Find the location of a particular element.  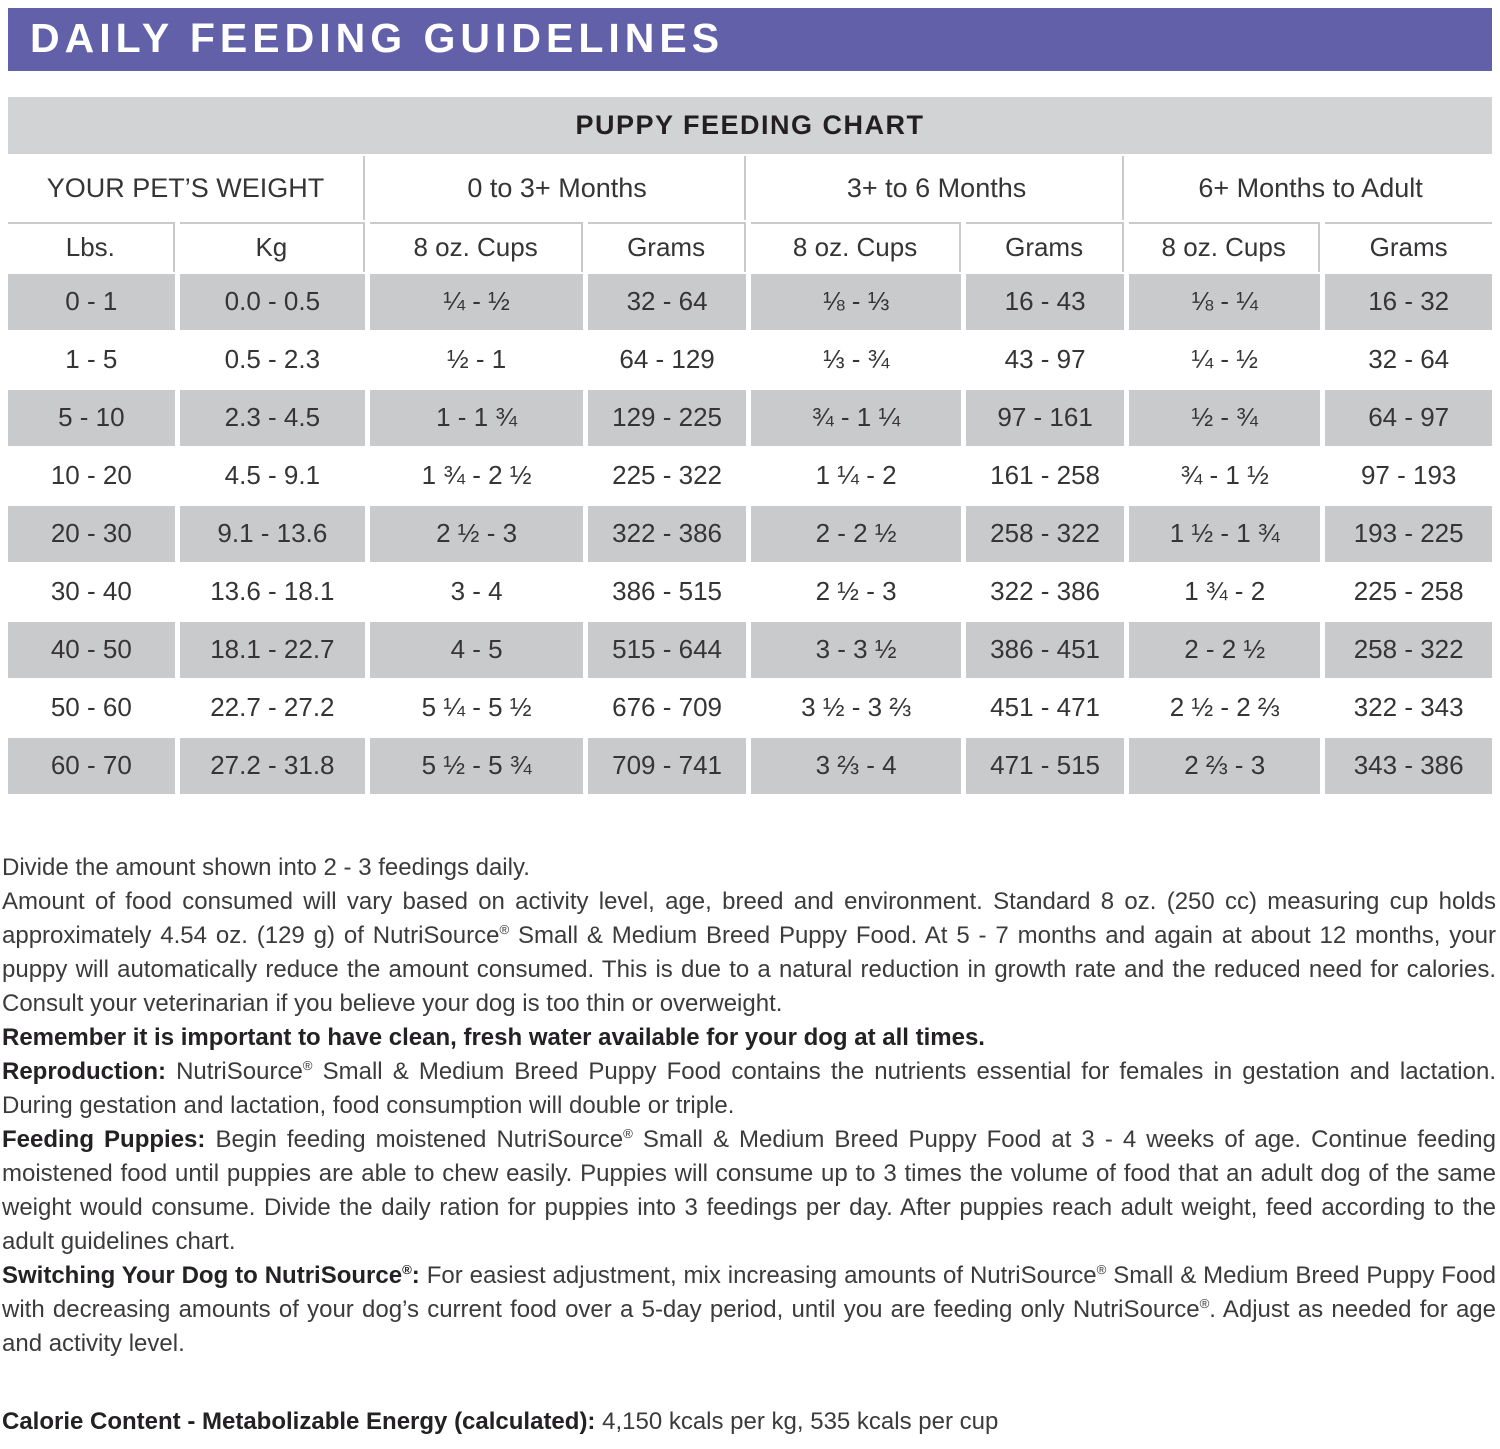

note-text-bold: Switching Your Dog to NutriSource®: is located at coordinates (211, 1276).